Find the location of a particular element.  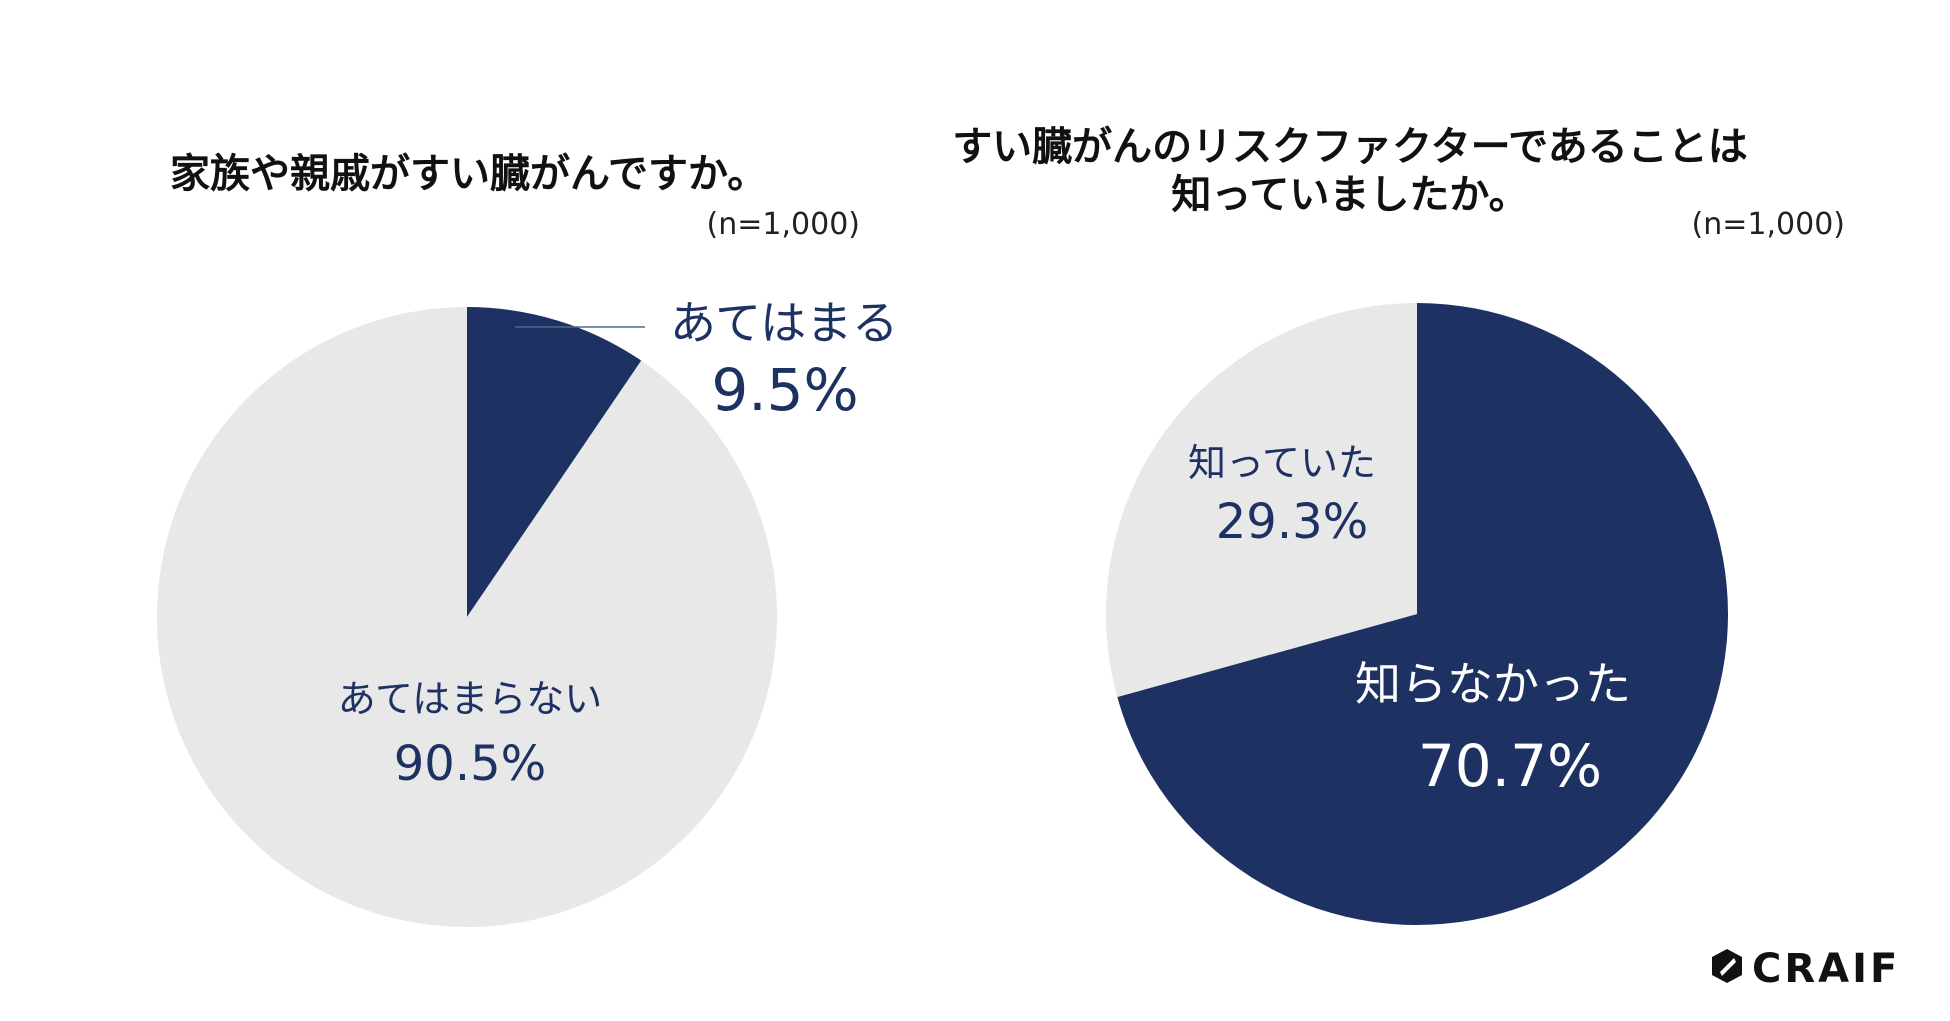

craif-logo-text: CRAIF is located at coordinates (1826, 969).